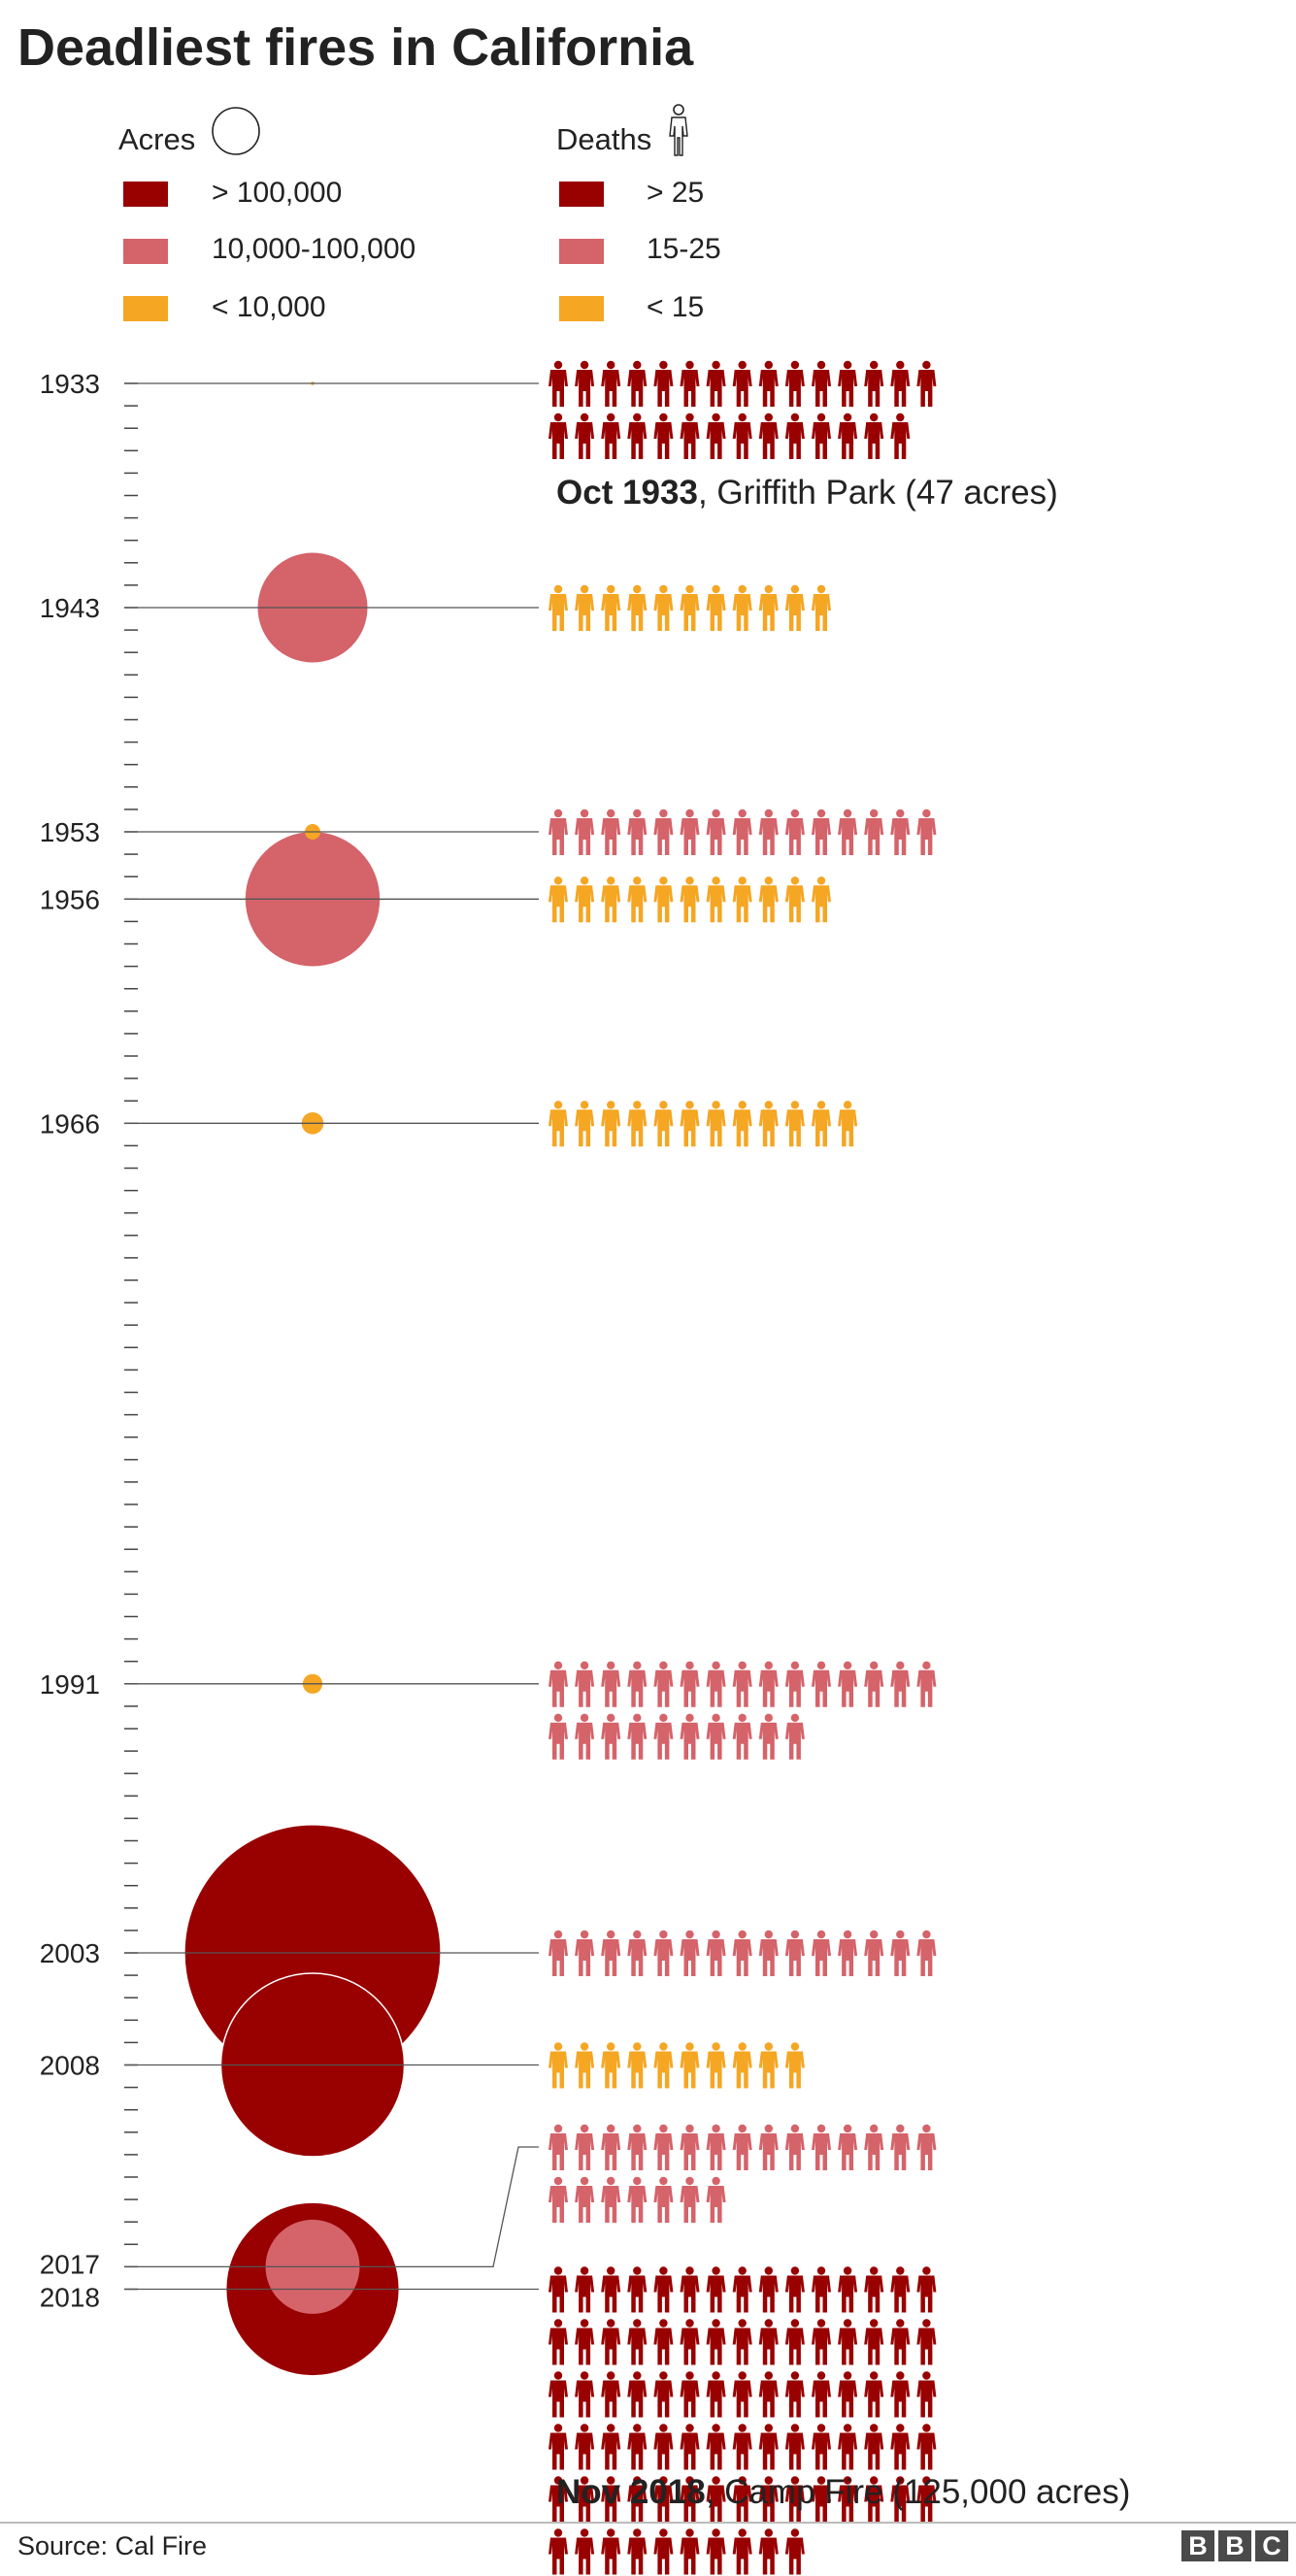  Describe the element at coordinates (355, 47) in the screenshot. I see `chart-title: Deadliest fires in California` at that location.